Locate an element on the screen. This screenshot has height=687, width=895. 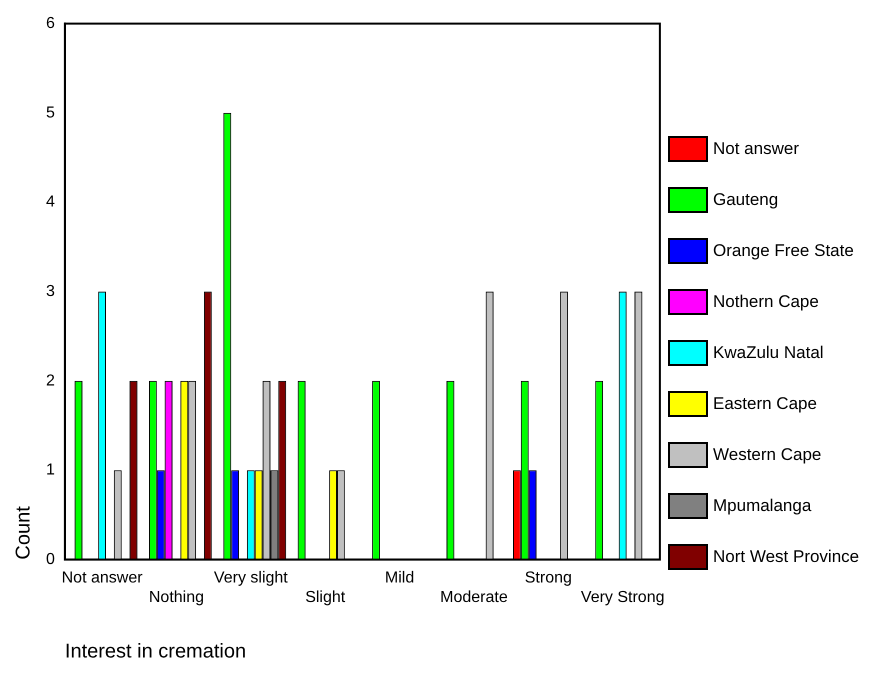
y-tick-label: 0 is located at coordinates (50, 559).